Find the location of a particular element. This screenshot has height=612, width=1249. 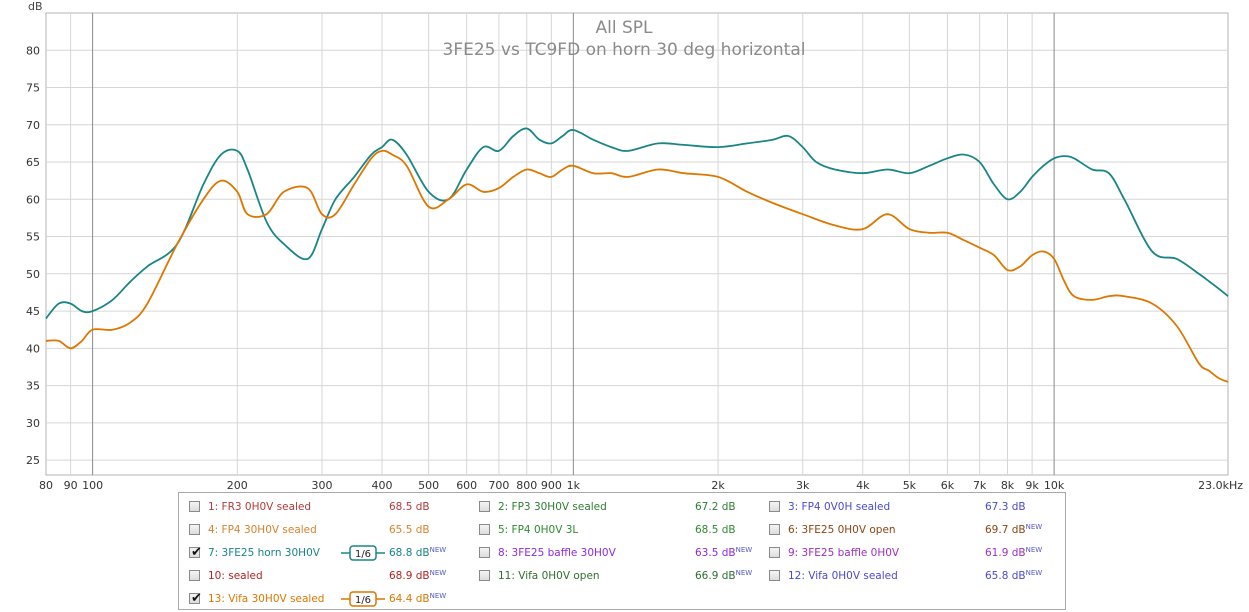

legend-name: 11: Vifa 0H0V open is located at coordinates (549, 576).